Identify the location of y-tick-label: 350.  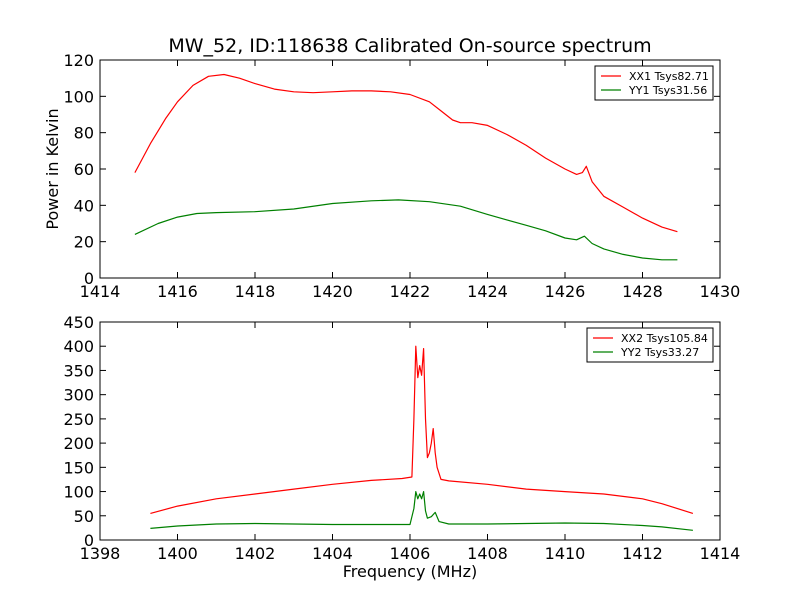
(78, 370).